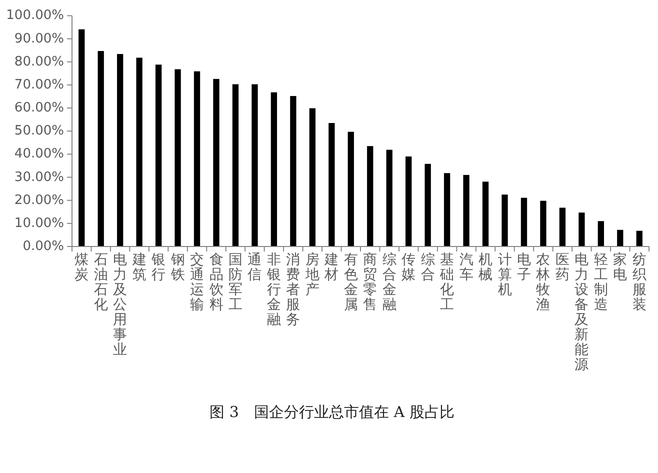 This screenshot has width=658, height=473. I want to click on title: 图 3 国企分行业总市值在 A 股占比, so click(332, 412).